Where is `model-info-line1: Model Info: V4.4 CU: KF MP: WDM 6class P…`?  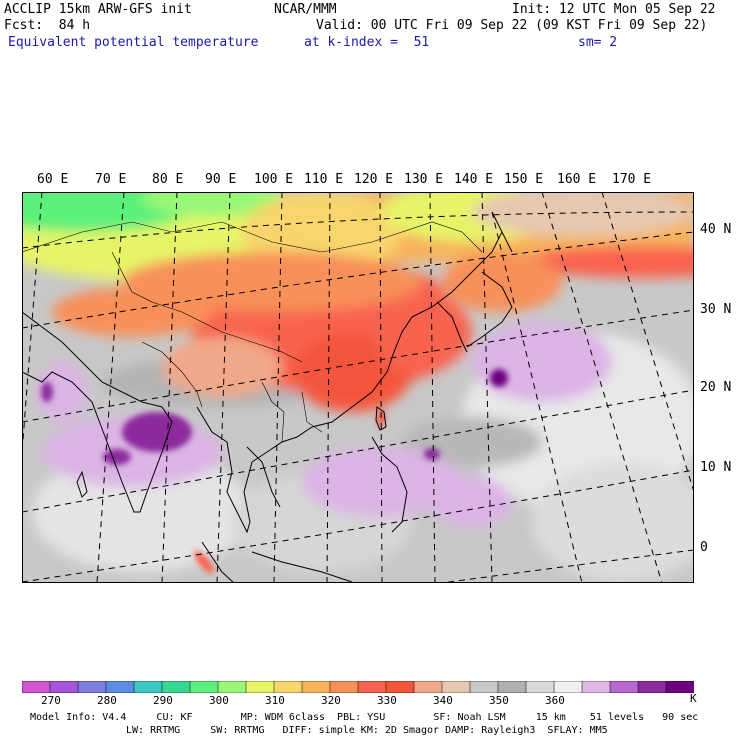
model-info-line1: Model Info: V4.4 CU: KF MP: WDM 6class P… is located at coordinates (364, 717).